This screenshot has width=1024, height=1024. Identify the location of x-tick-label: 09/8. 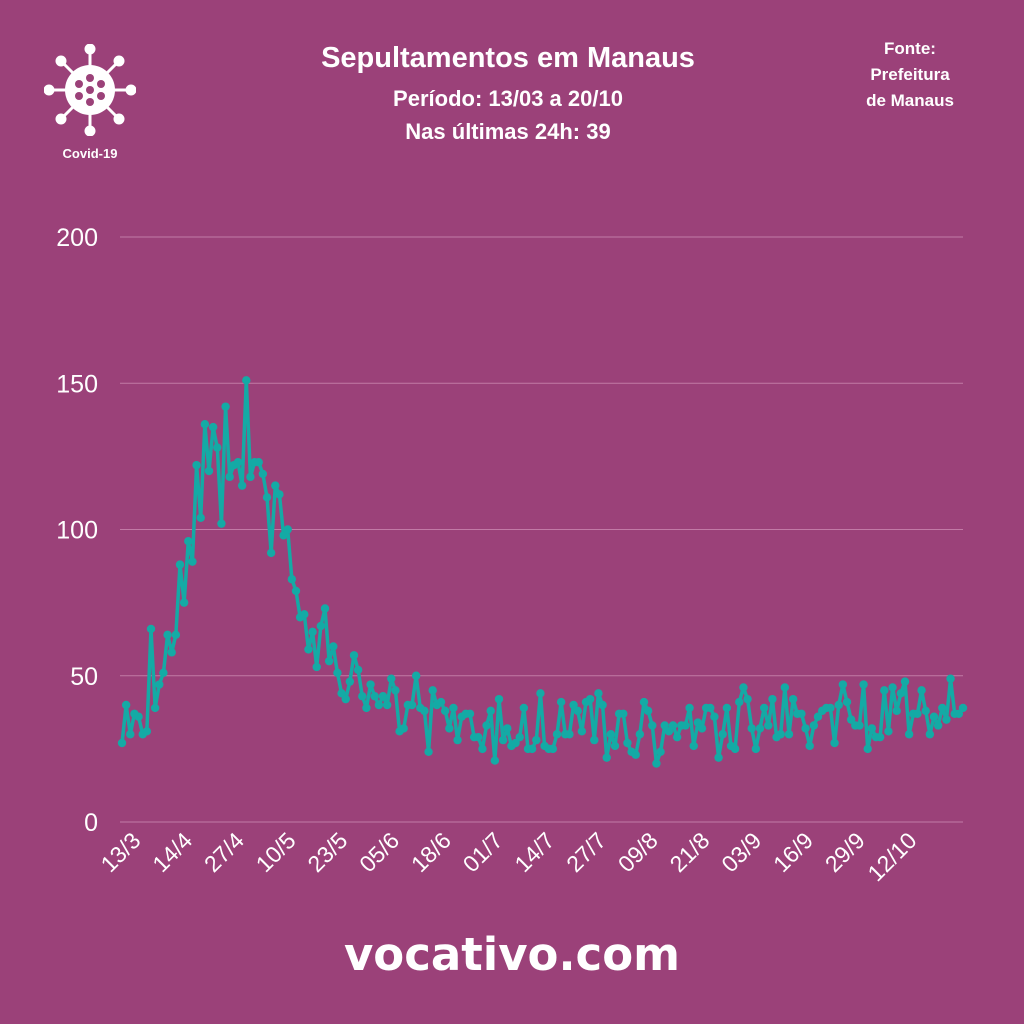
(638, 852).